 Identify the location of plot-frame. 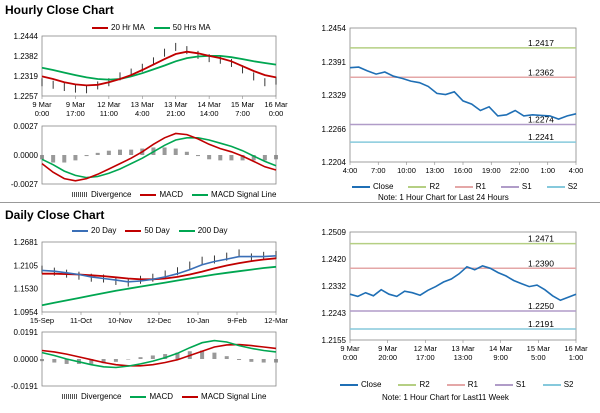
(159, 277).